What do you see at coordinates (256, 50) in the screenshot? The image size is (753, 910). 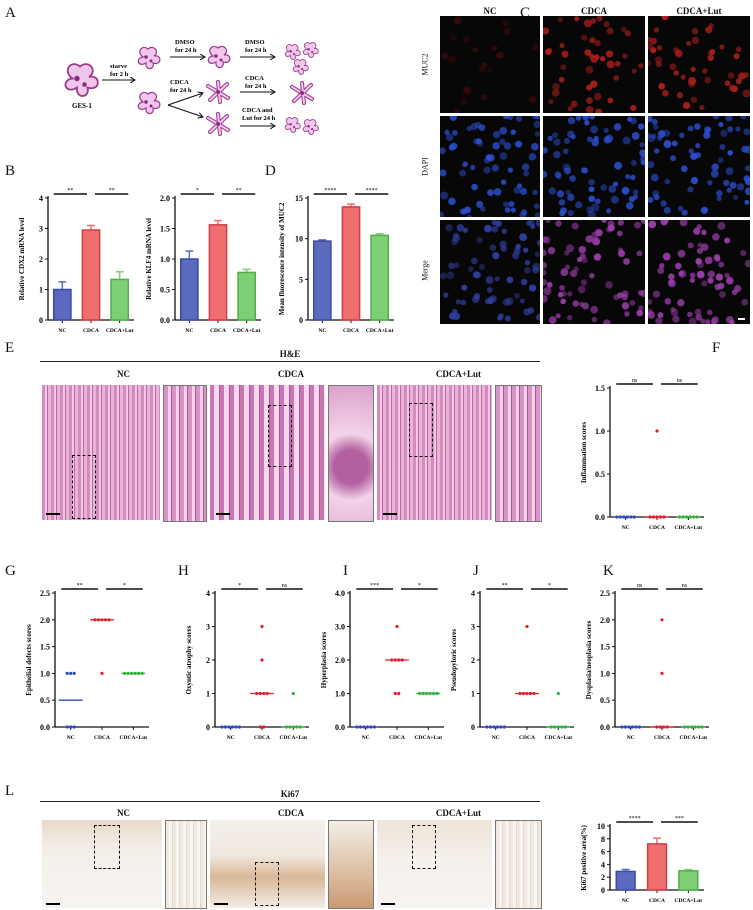 I see `step-label: for 24 h` at bounding box center [256, 50].